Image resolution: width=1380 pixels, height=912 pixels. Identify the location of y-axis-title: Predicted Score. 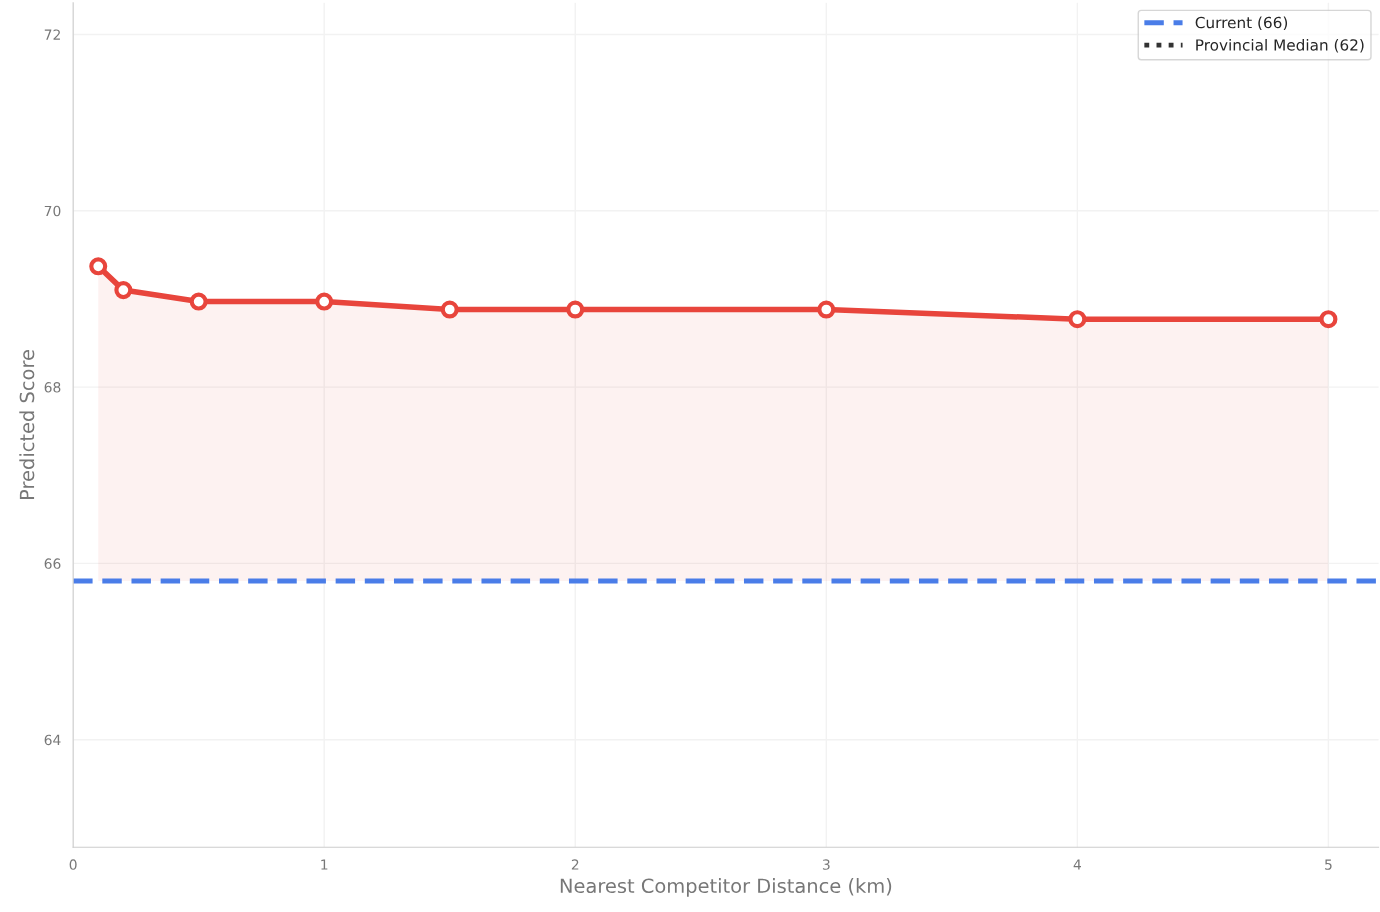
(27, 425).